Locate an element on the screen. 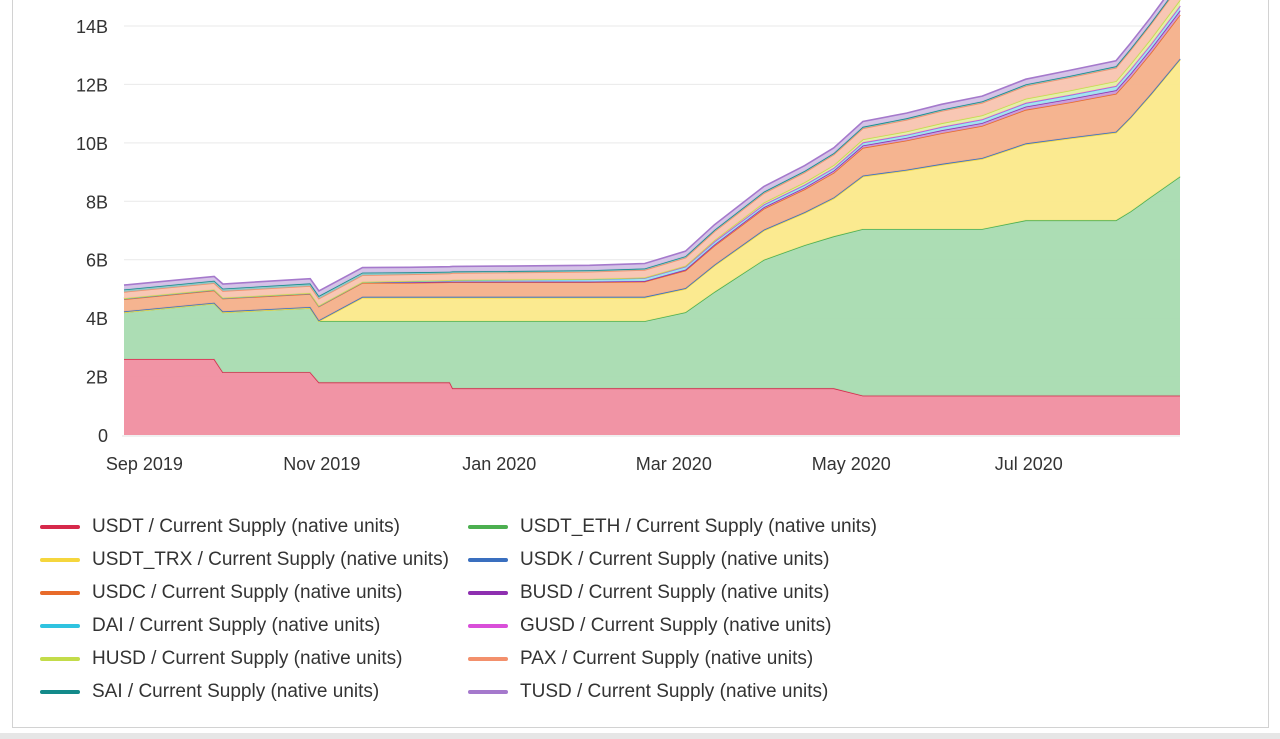  y-axis: 0 2B 4B 6B 8B 10B 12B 14B is located at coordinates (92, 231).